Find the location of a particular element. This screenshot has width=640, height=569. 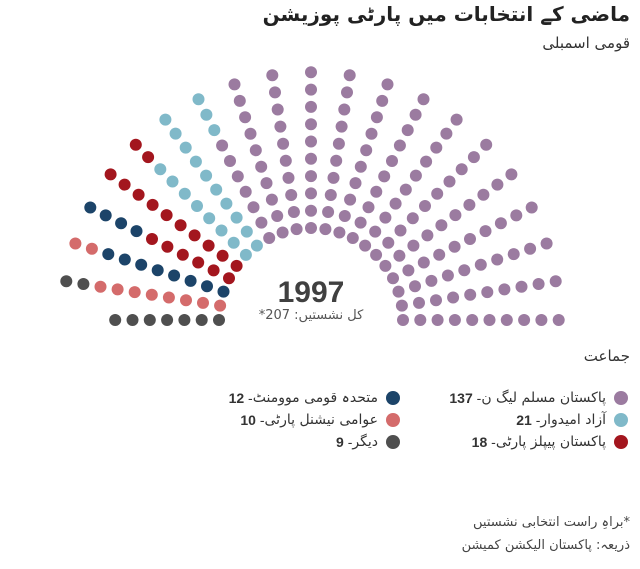

legend-value: 18 is located at coordinates (484, 442).